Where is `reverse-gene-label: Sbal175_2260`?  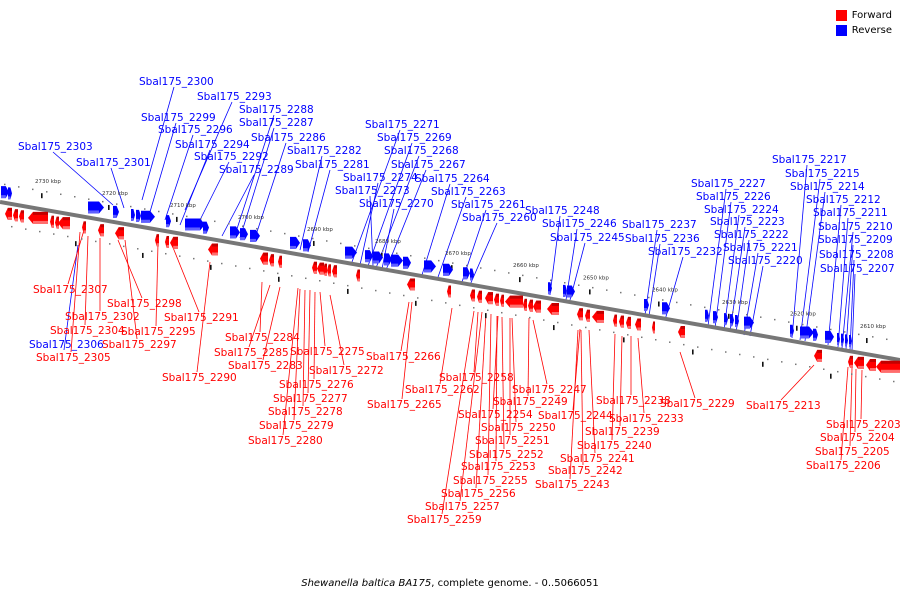
reverse-gene-label: Sbal175_2260 is located at coordinates (499, 218).